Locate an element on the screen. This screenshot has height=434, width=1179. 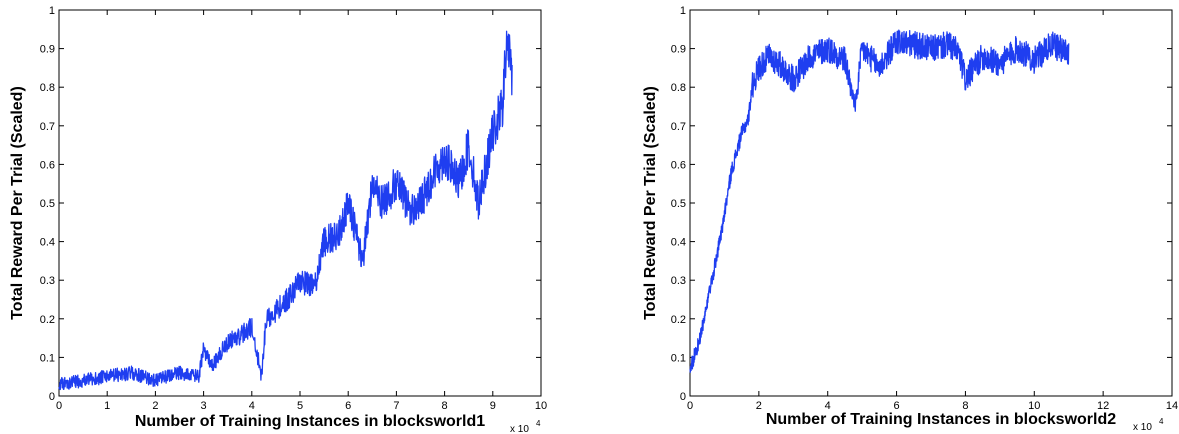
x-tick-label: 1 is located at coordinates (107, 406).